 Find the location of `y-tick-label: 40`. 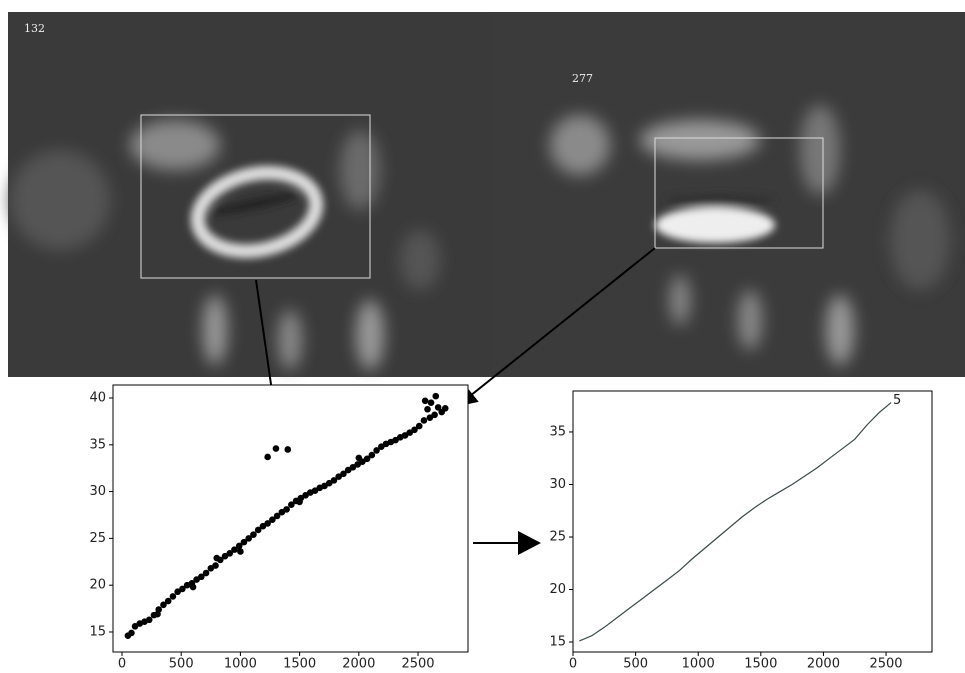

y-tick-label: 40 is located at coordinates (97, 398).